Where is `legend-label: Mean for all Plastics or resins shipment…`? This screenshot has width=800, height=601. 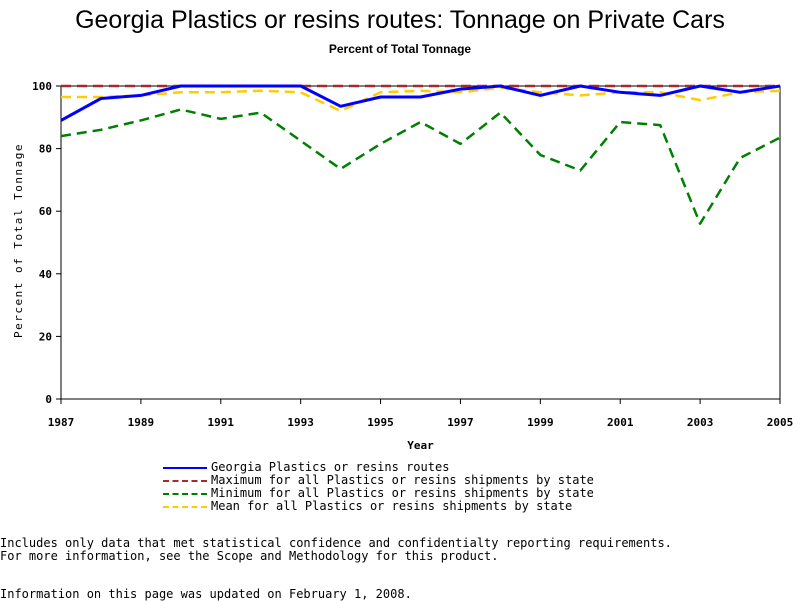 legend-label: Mean for all Plastics or resins shipment… is located at coordinates (392, 506).